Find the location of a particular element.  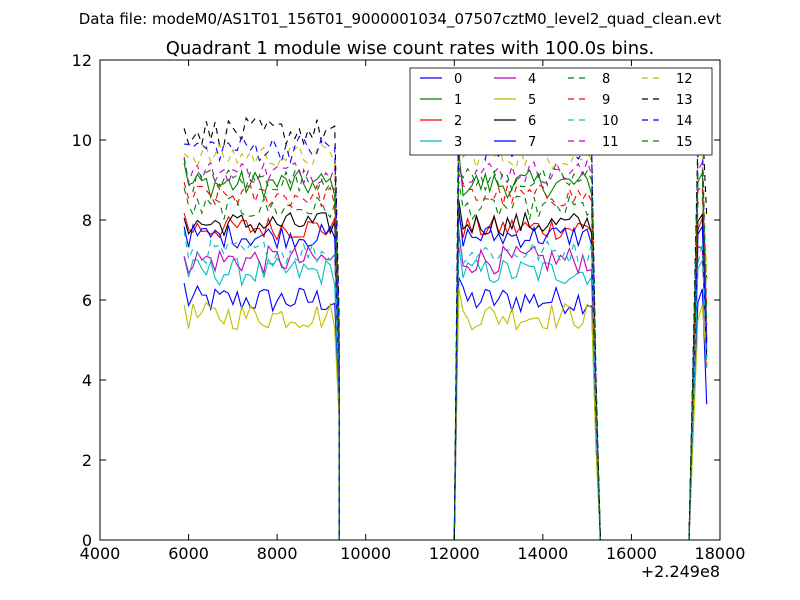

x-offset-label: +2.249e8 is located at coordinates (680, 571).